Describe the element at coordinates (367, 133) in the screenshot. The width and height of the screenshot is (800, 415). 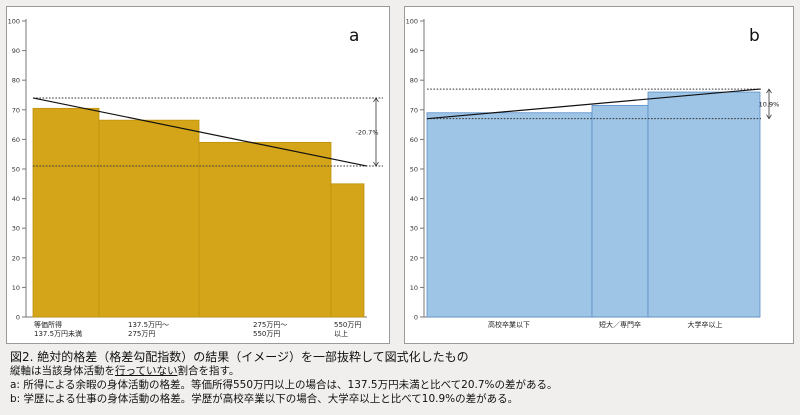
I see `difference-label: -20.7%` at that location.